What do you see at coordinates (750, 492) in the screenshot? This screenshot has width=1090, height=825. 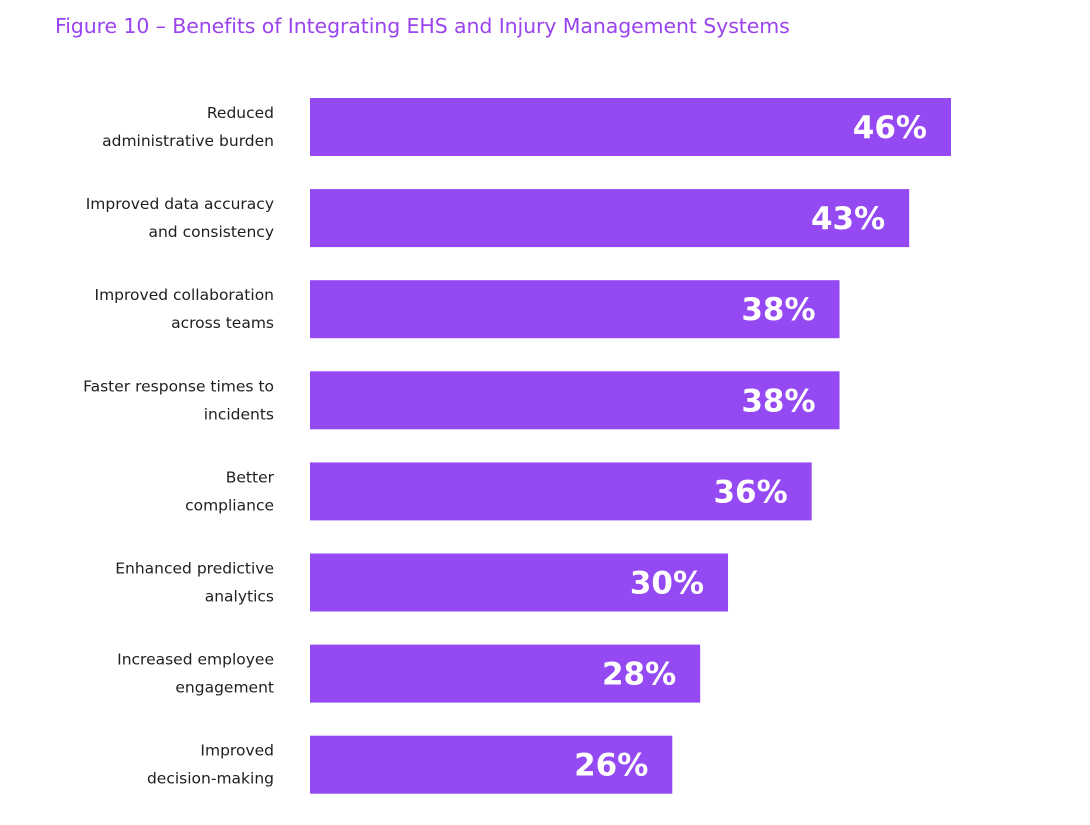 I see `bar-value-label: 36%` at bounding box center [750, 492].